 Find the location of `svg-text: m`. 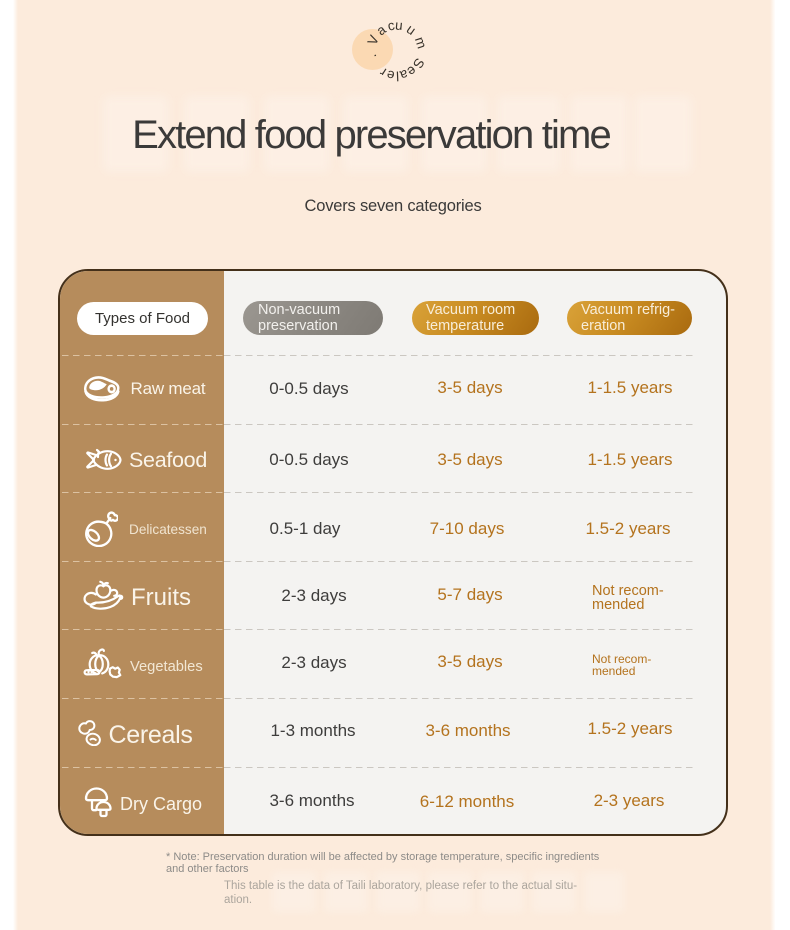

svg-text: m is located at coordinates (421, 42).